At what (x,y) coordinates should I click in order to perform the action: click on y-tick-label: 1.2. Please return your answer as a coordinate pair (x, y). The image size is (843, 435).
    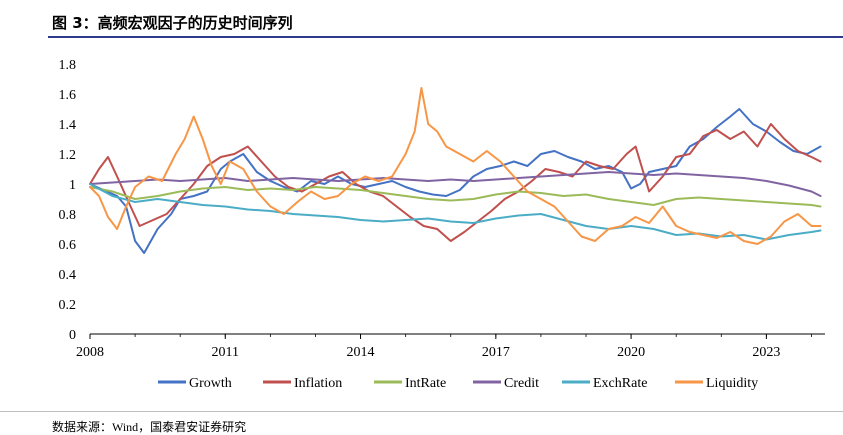
    Looking at the image, I should click on (68, 155).